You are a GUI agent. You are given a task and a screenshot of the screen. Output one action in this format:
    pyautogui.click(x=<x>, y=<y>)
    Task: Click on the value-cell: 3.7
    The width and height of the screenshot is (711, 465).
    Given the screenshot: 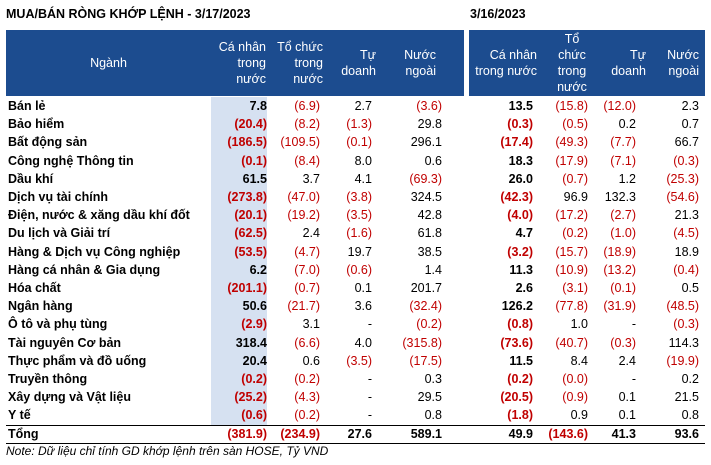 What is the action you would take?
    pyautogui.click(x=311, y=178)
    